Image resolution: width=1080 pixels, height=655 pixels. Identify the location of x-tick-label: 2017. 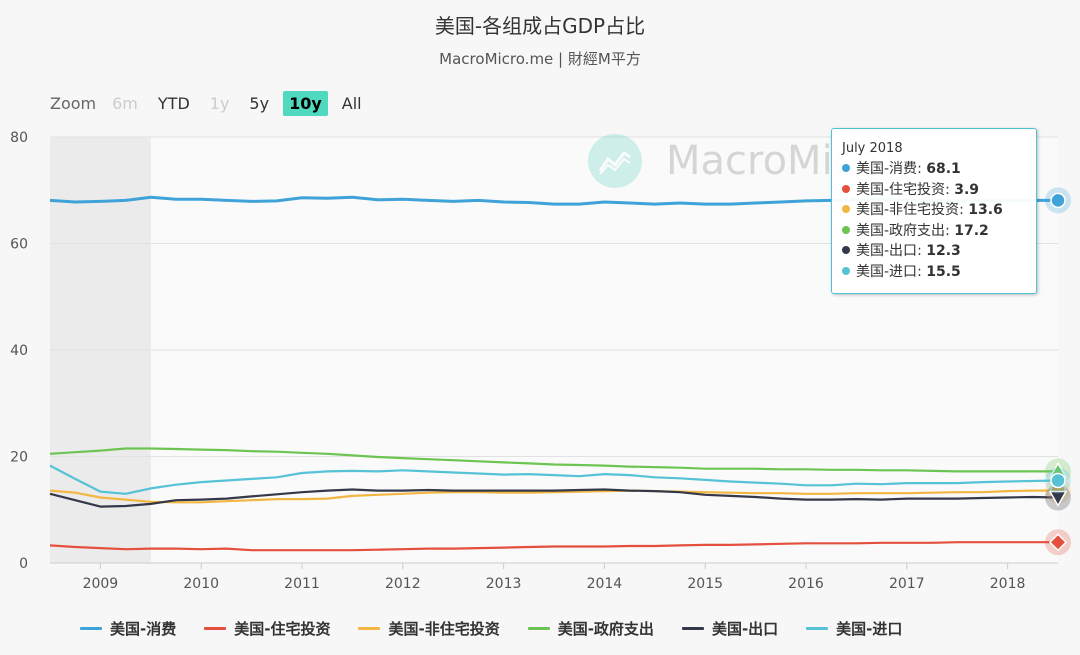
(907, 584).